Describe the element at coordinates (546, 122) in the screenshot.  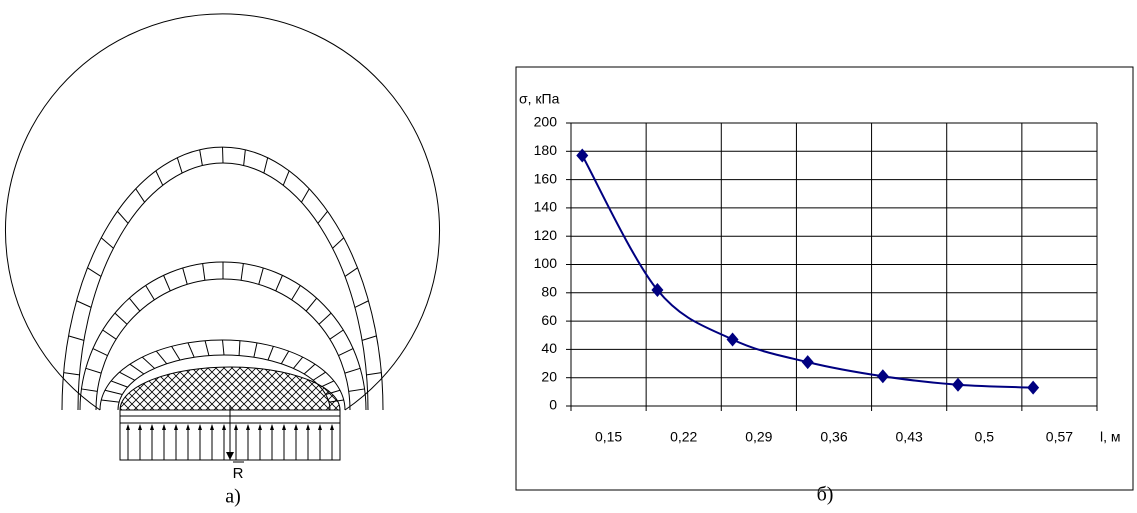
I see `y-tick-label: 200` at that location.